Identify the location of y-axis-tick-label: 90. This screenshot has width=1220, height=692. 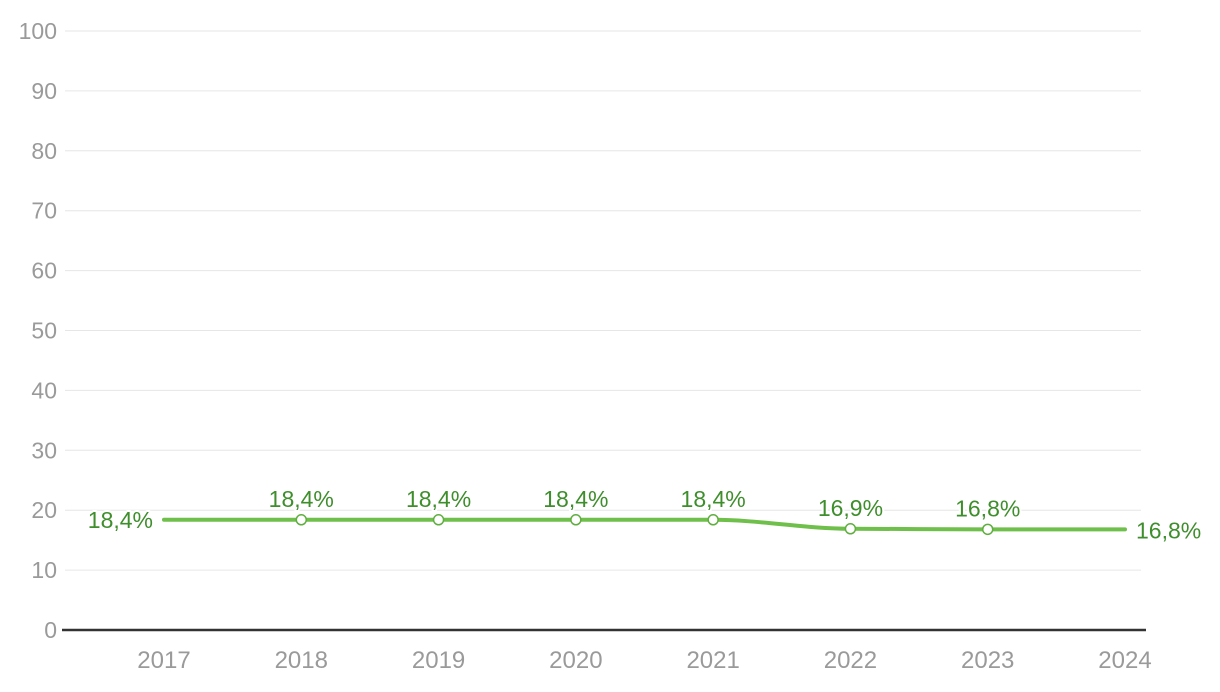
(44, 91).